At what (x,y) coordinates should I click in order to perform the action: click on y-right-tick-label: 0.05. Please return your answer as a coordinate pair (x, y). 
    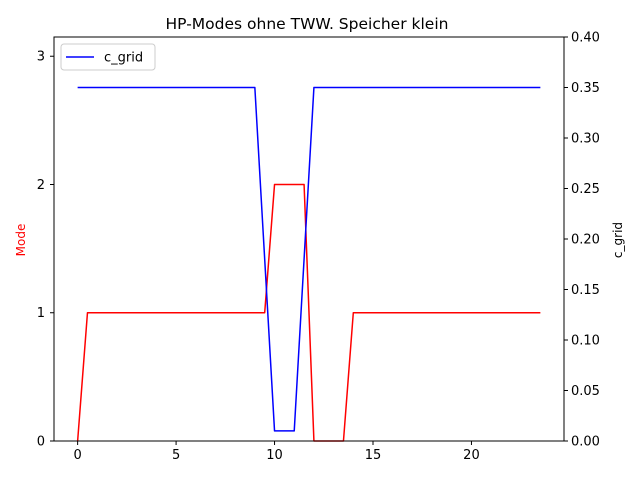
    Looking at the image, I should click on (585, 391).